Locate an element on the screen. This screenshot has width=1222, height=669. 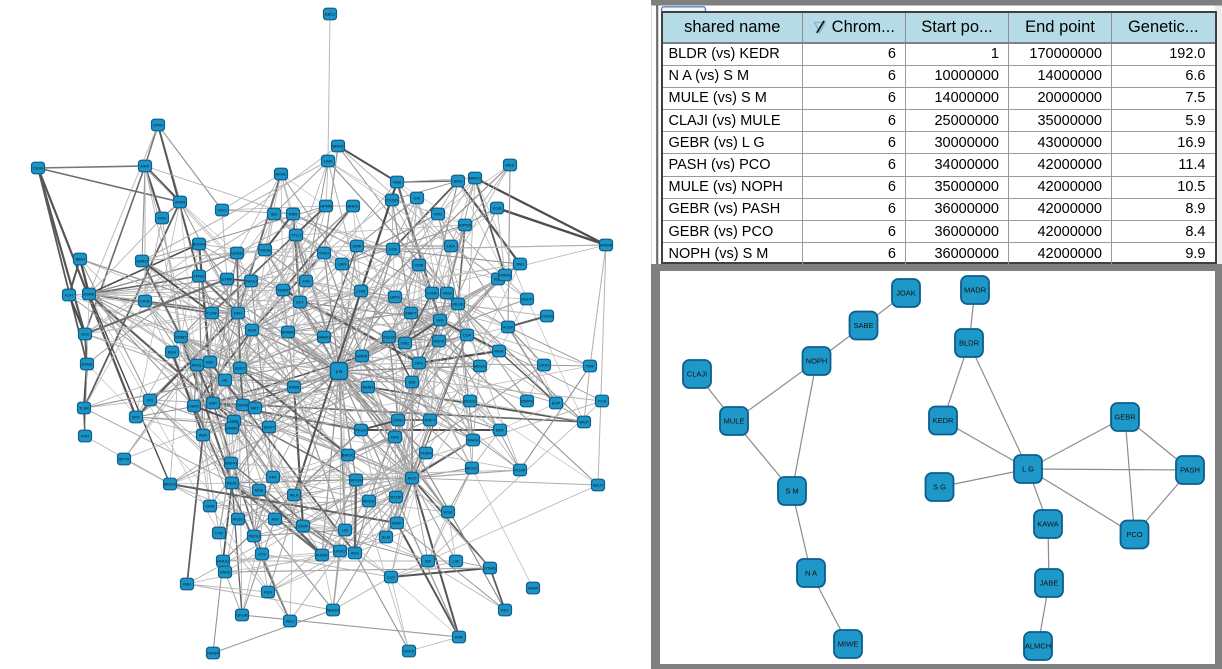
svg-text: ASCP is located at coordinates (527, 299).